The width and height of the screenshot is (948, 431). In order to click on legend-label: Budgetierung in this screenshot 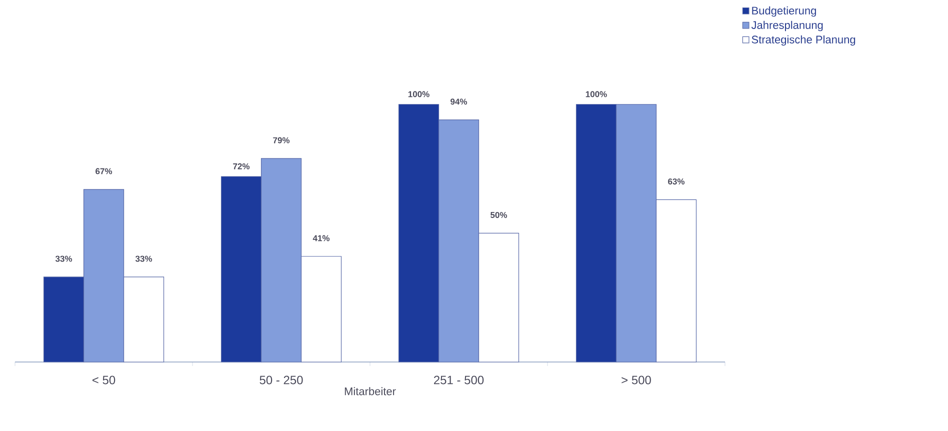, I will do `click(784, 11)`.